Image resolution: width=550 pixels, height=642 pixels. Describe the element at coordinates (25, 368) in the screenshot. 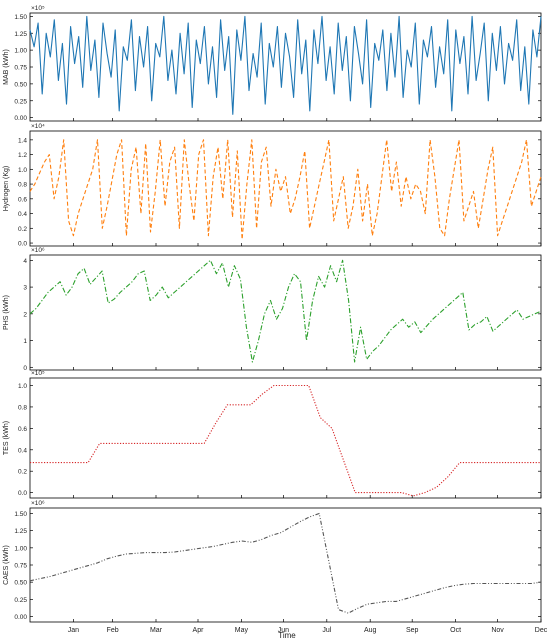

I see `y-tick-label: 0` at that location.